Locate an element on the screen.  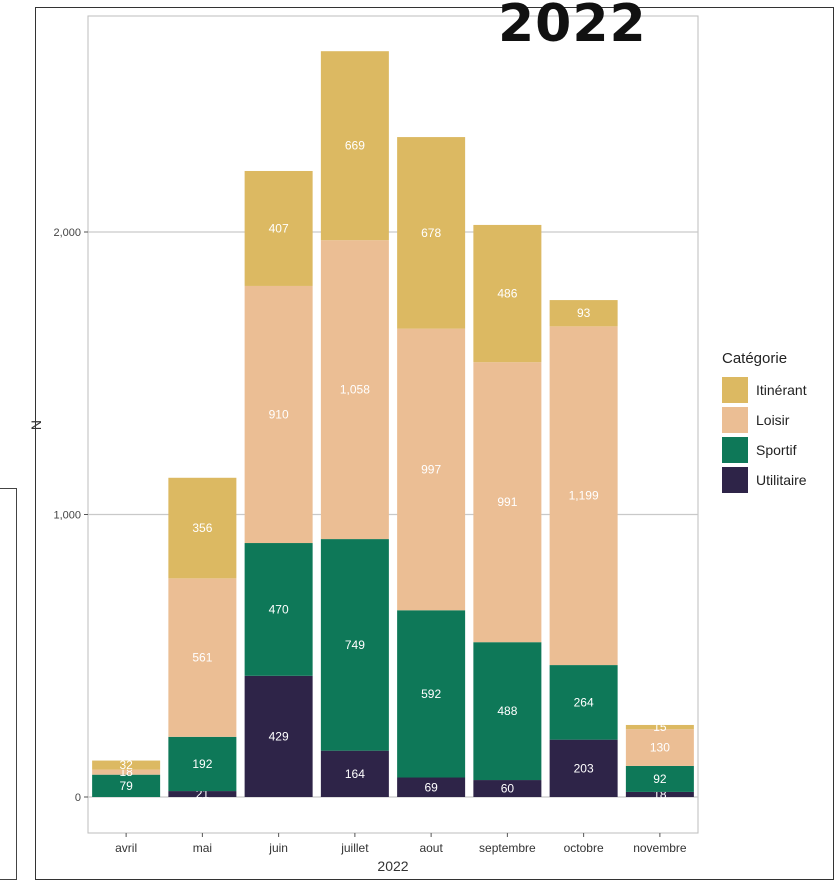
legend-label: Loisir is located at coordinates (773, 420).